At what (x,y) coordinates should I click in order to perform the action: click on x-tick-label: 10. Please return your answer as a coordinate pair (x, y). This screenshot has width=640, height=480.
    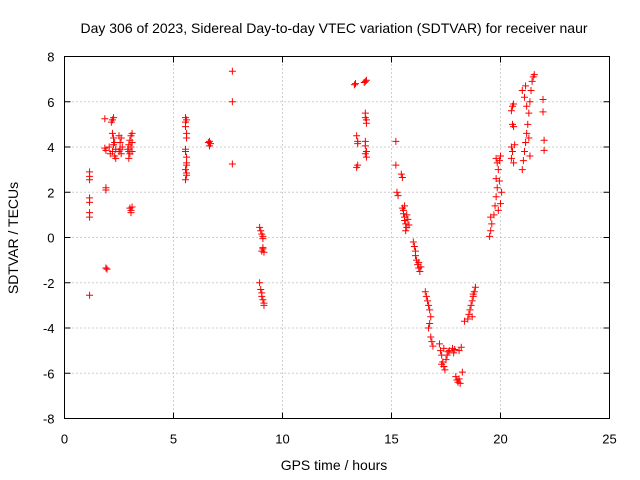
    Looking at the image, I should click on (282, 439).